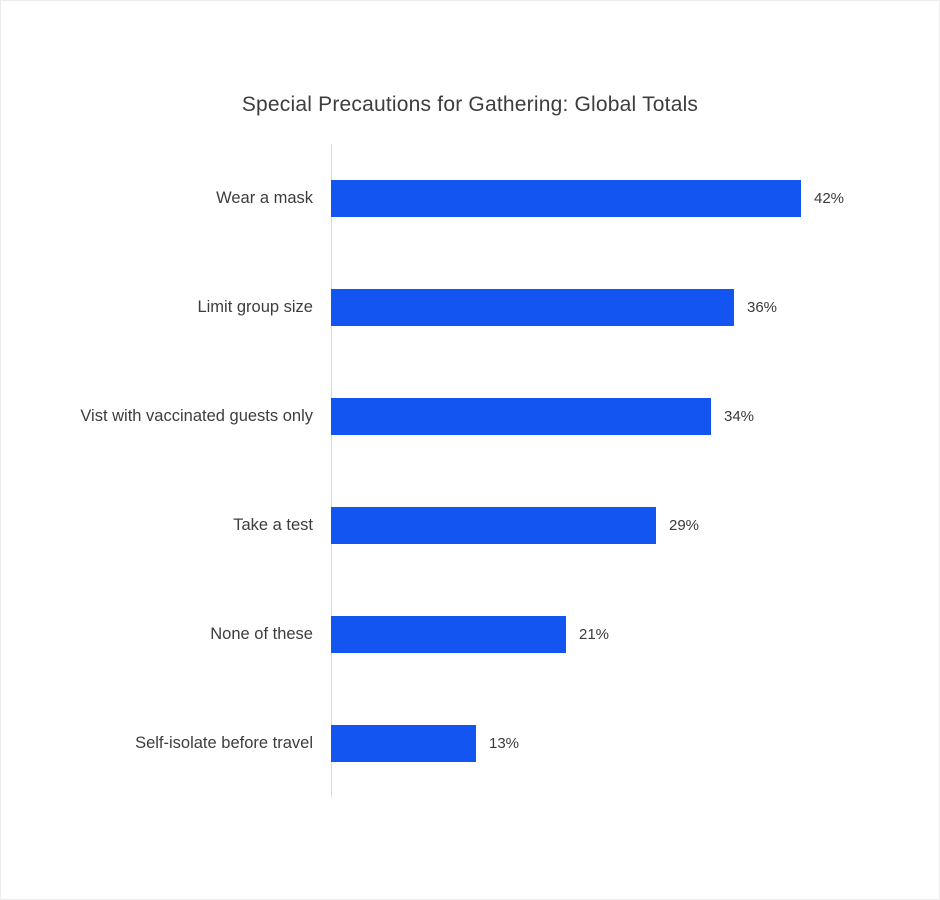 The width and height of the screenshot is (940, 900). What do you see at coordinates (264, 197) in the screenshot?
I see `category-label: Wear a mask` at bounding box center [264, 197].